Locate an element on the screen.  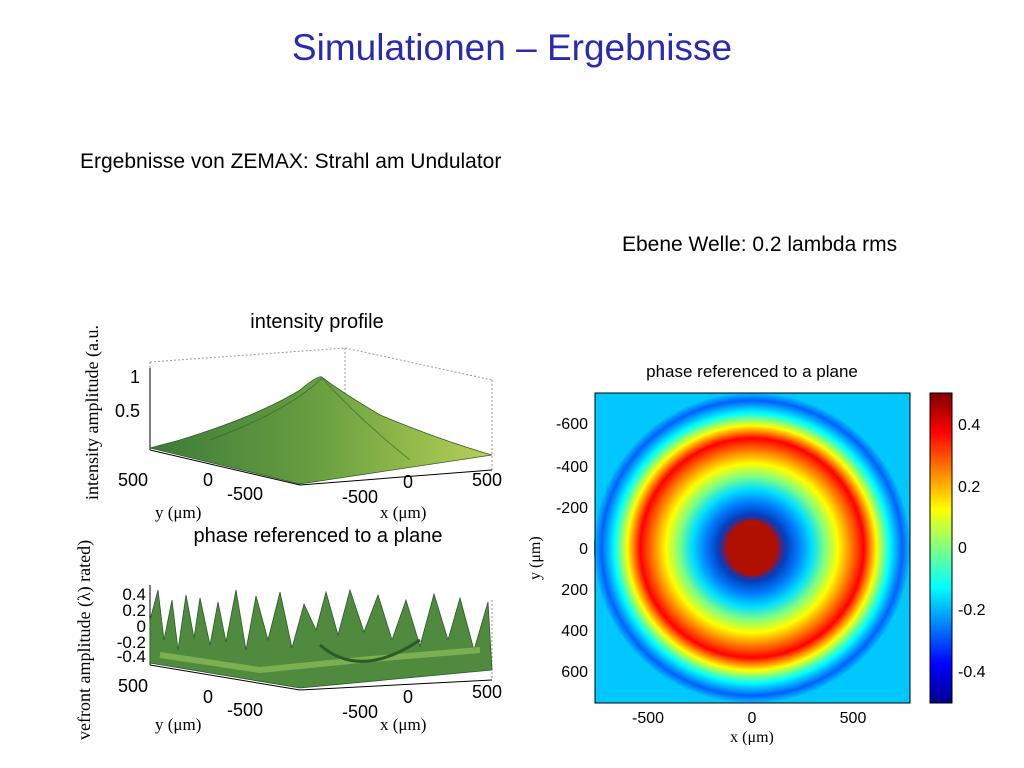
plot1-ytick: -500 is located at coordinates (245, 494).